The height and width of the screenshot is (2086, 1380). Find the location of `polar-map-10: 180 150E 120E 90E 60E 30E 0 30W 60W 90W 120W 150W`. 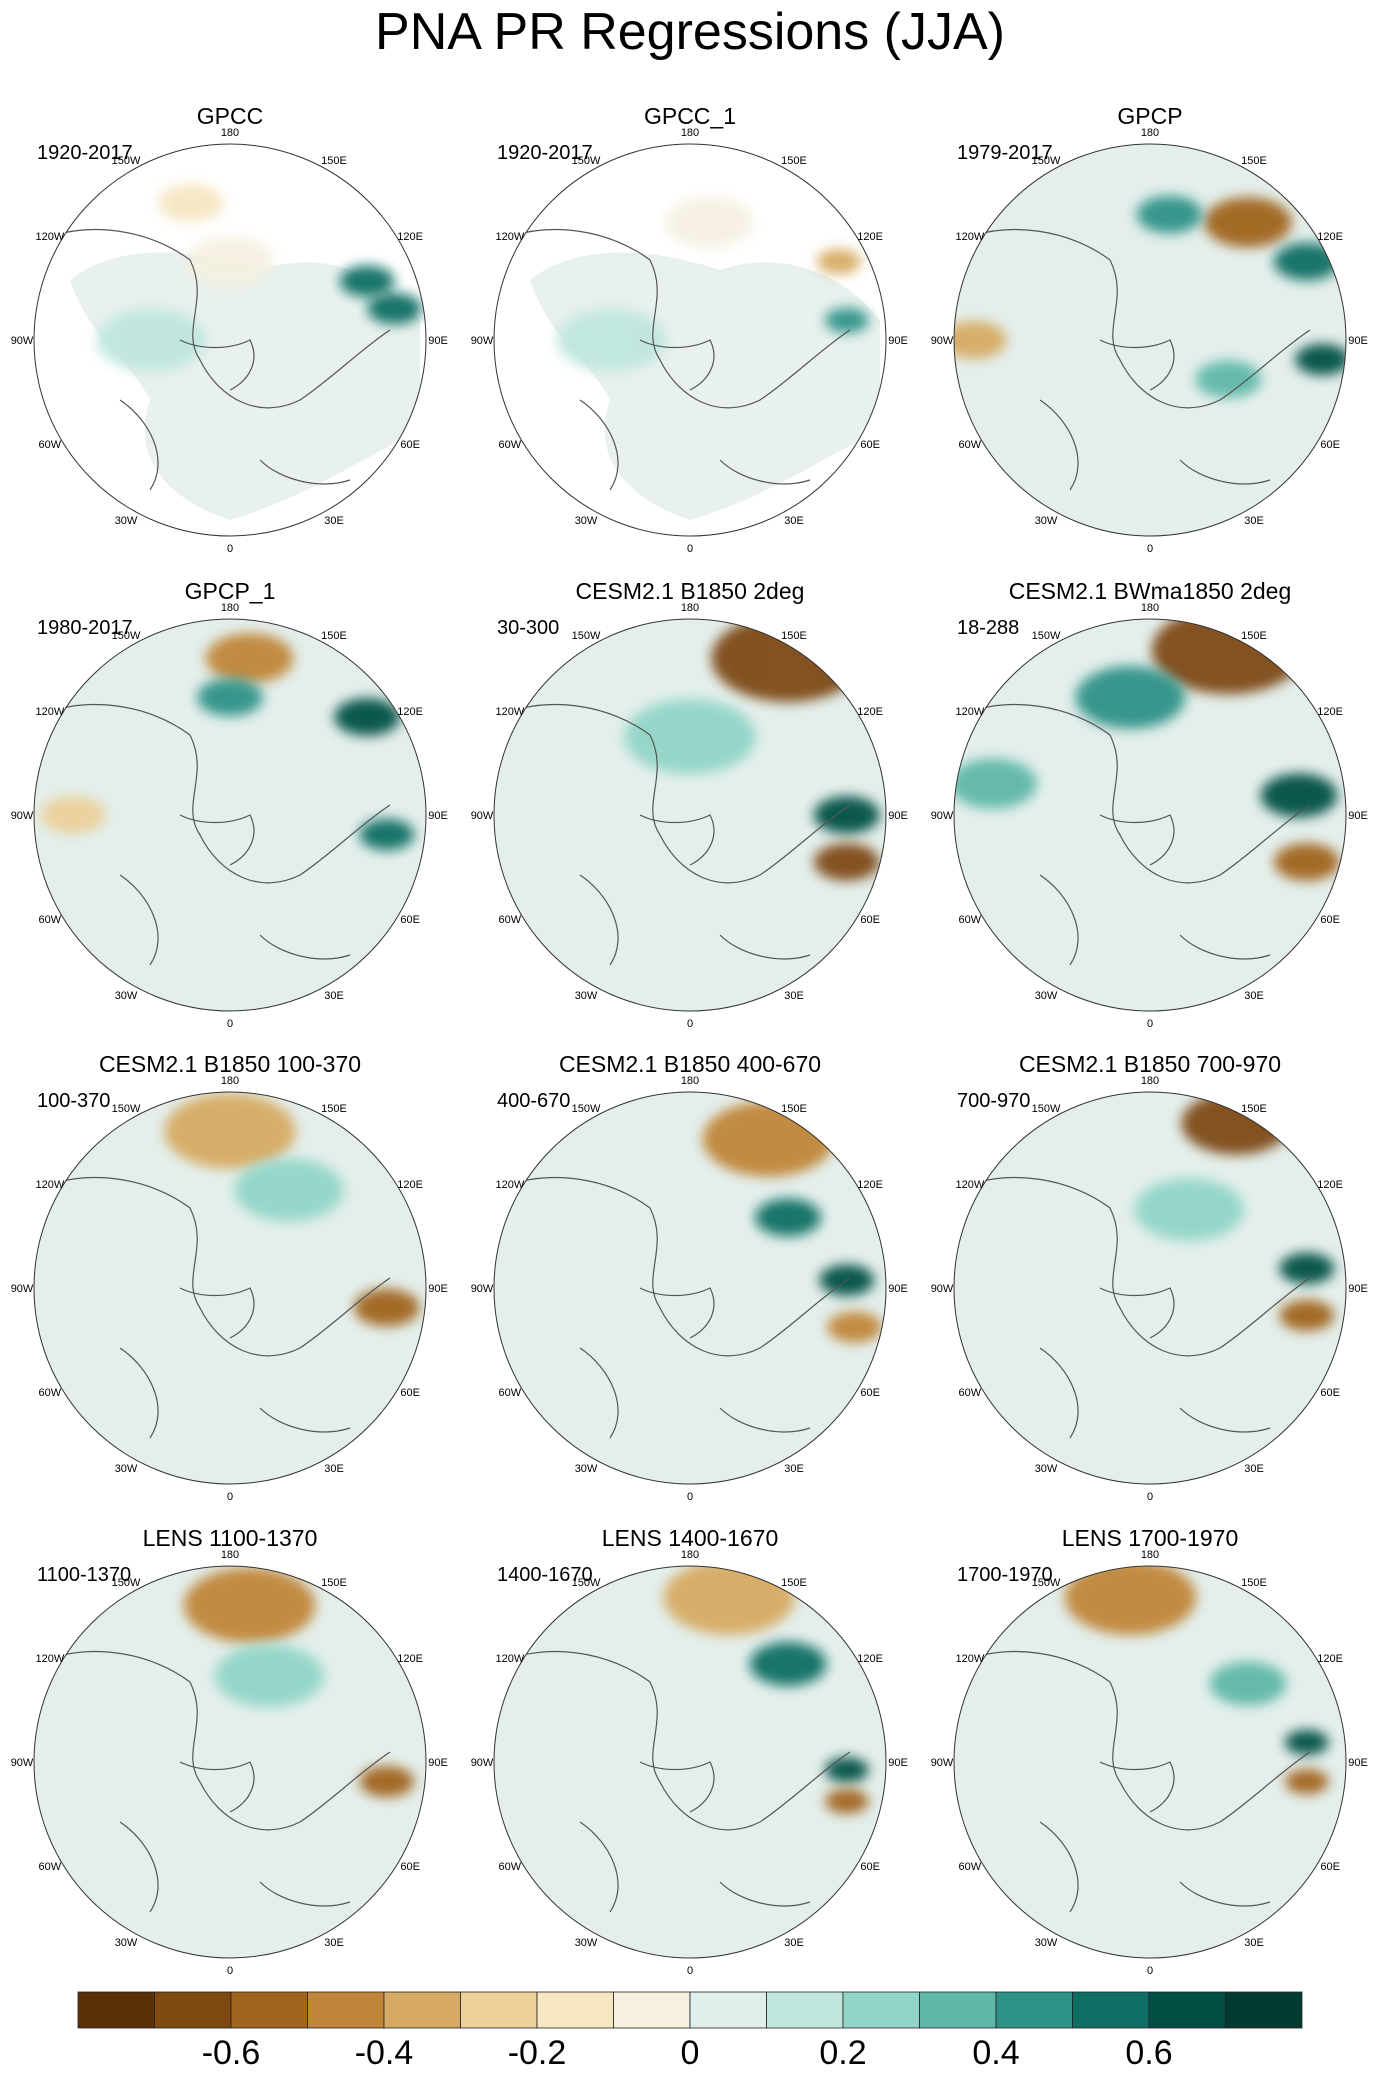

polar-map-10: 180 150E 120E 90E 60E 30E 0 30W 60W 90W 120W 150W is located at coordinates (689, 1763).